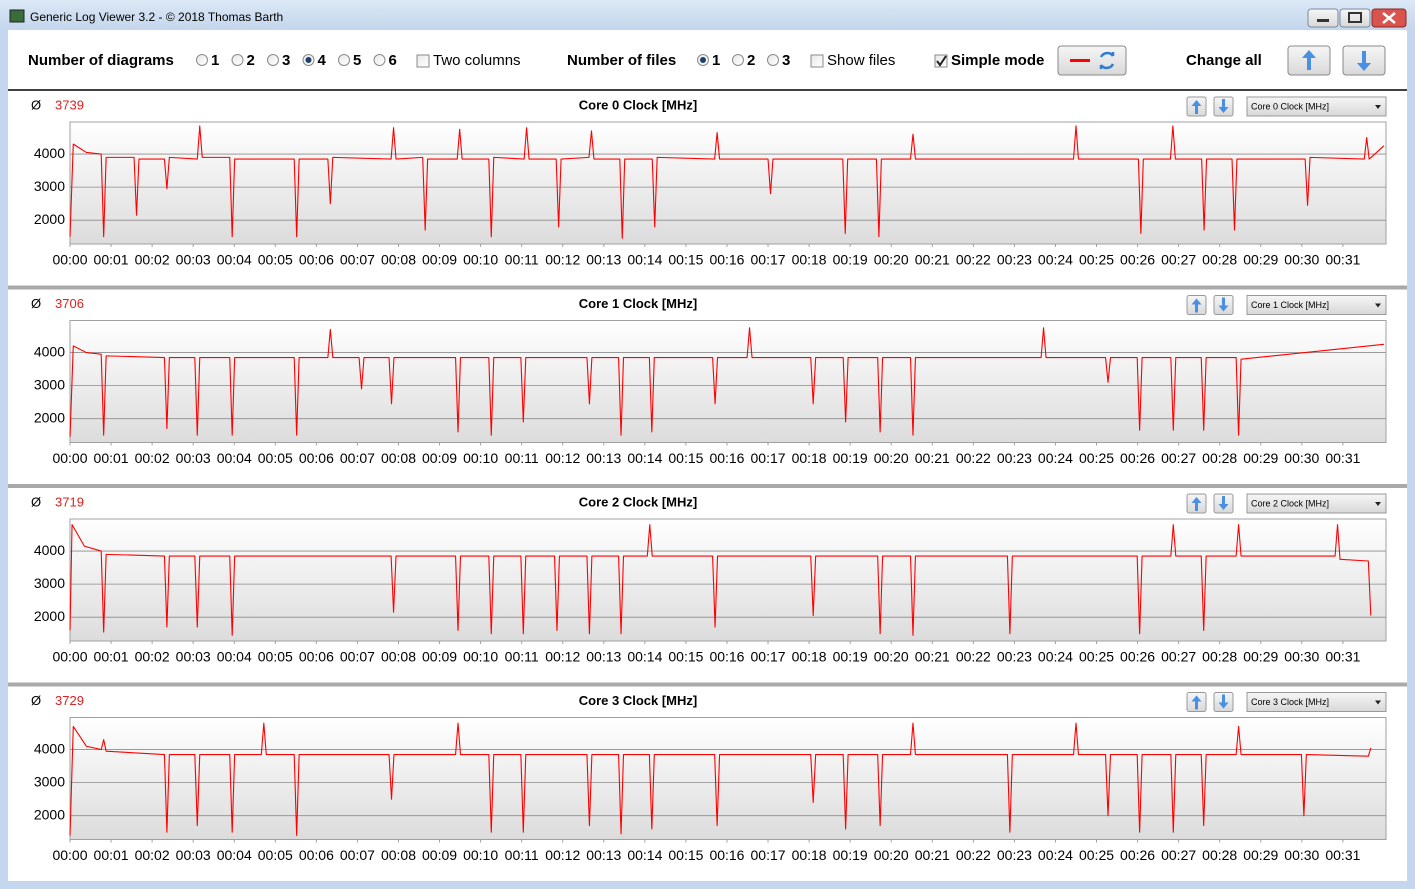 The height and width of the screenshot is (889, 1415). I want to click on minimize-button, so click(1323, 18).